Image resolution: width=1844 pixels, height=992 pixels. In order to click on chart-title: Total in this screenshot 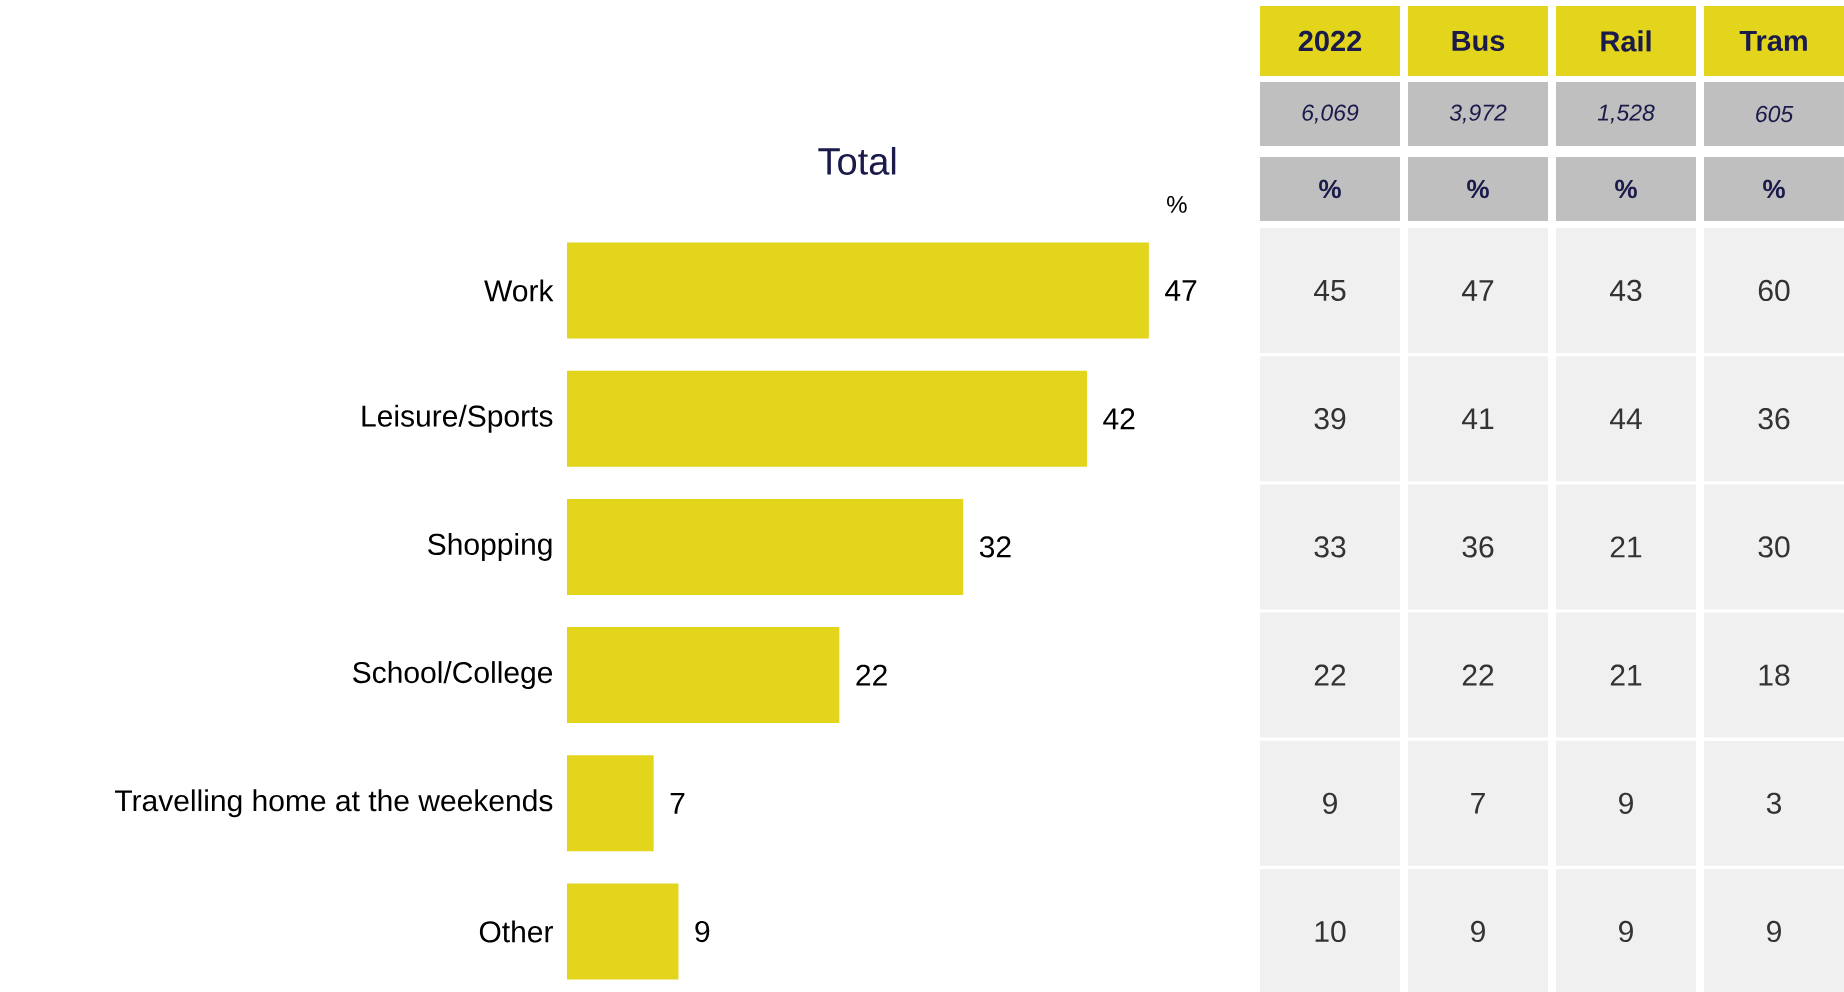, I will do `click(857, 160)`.